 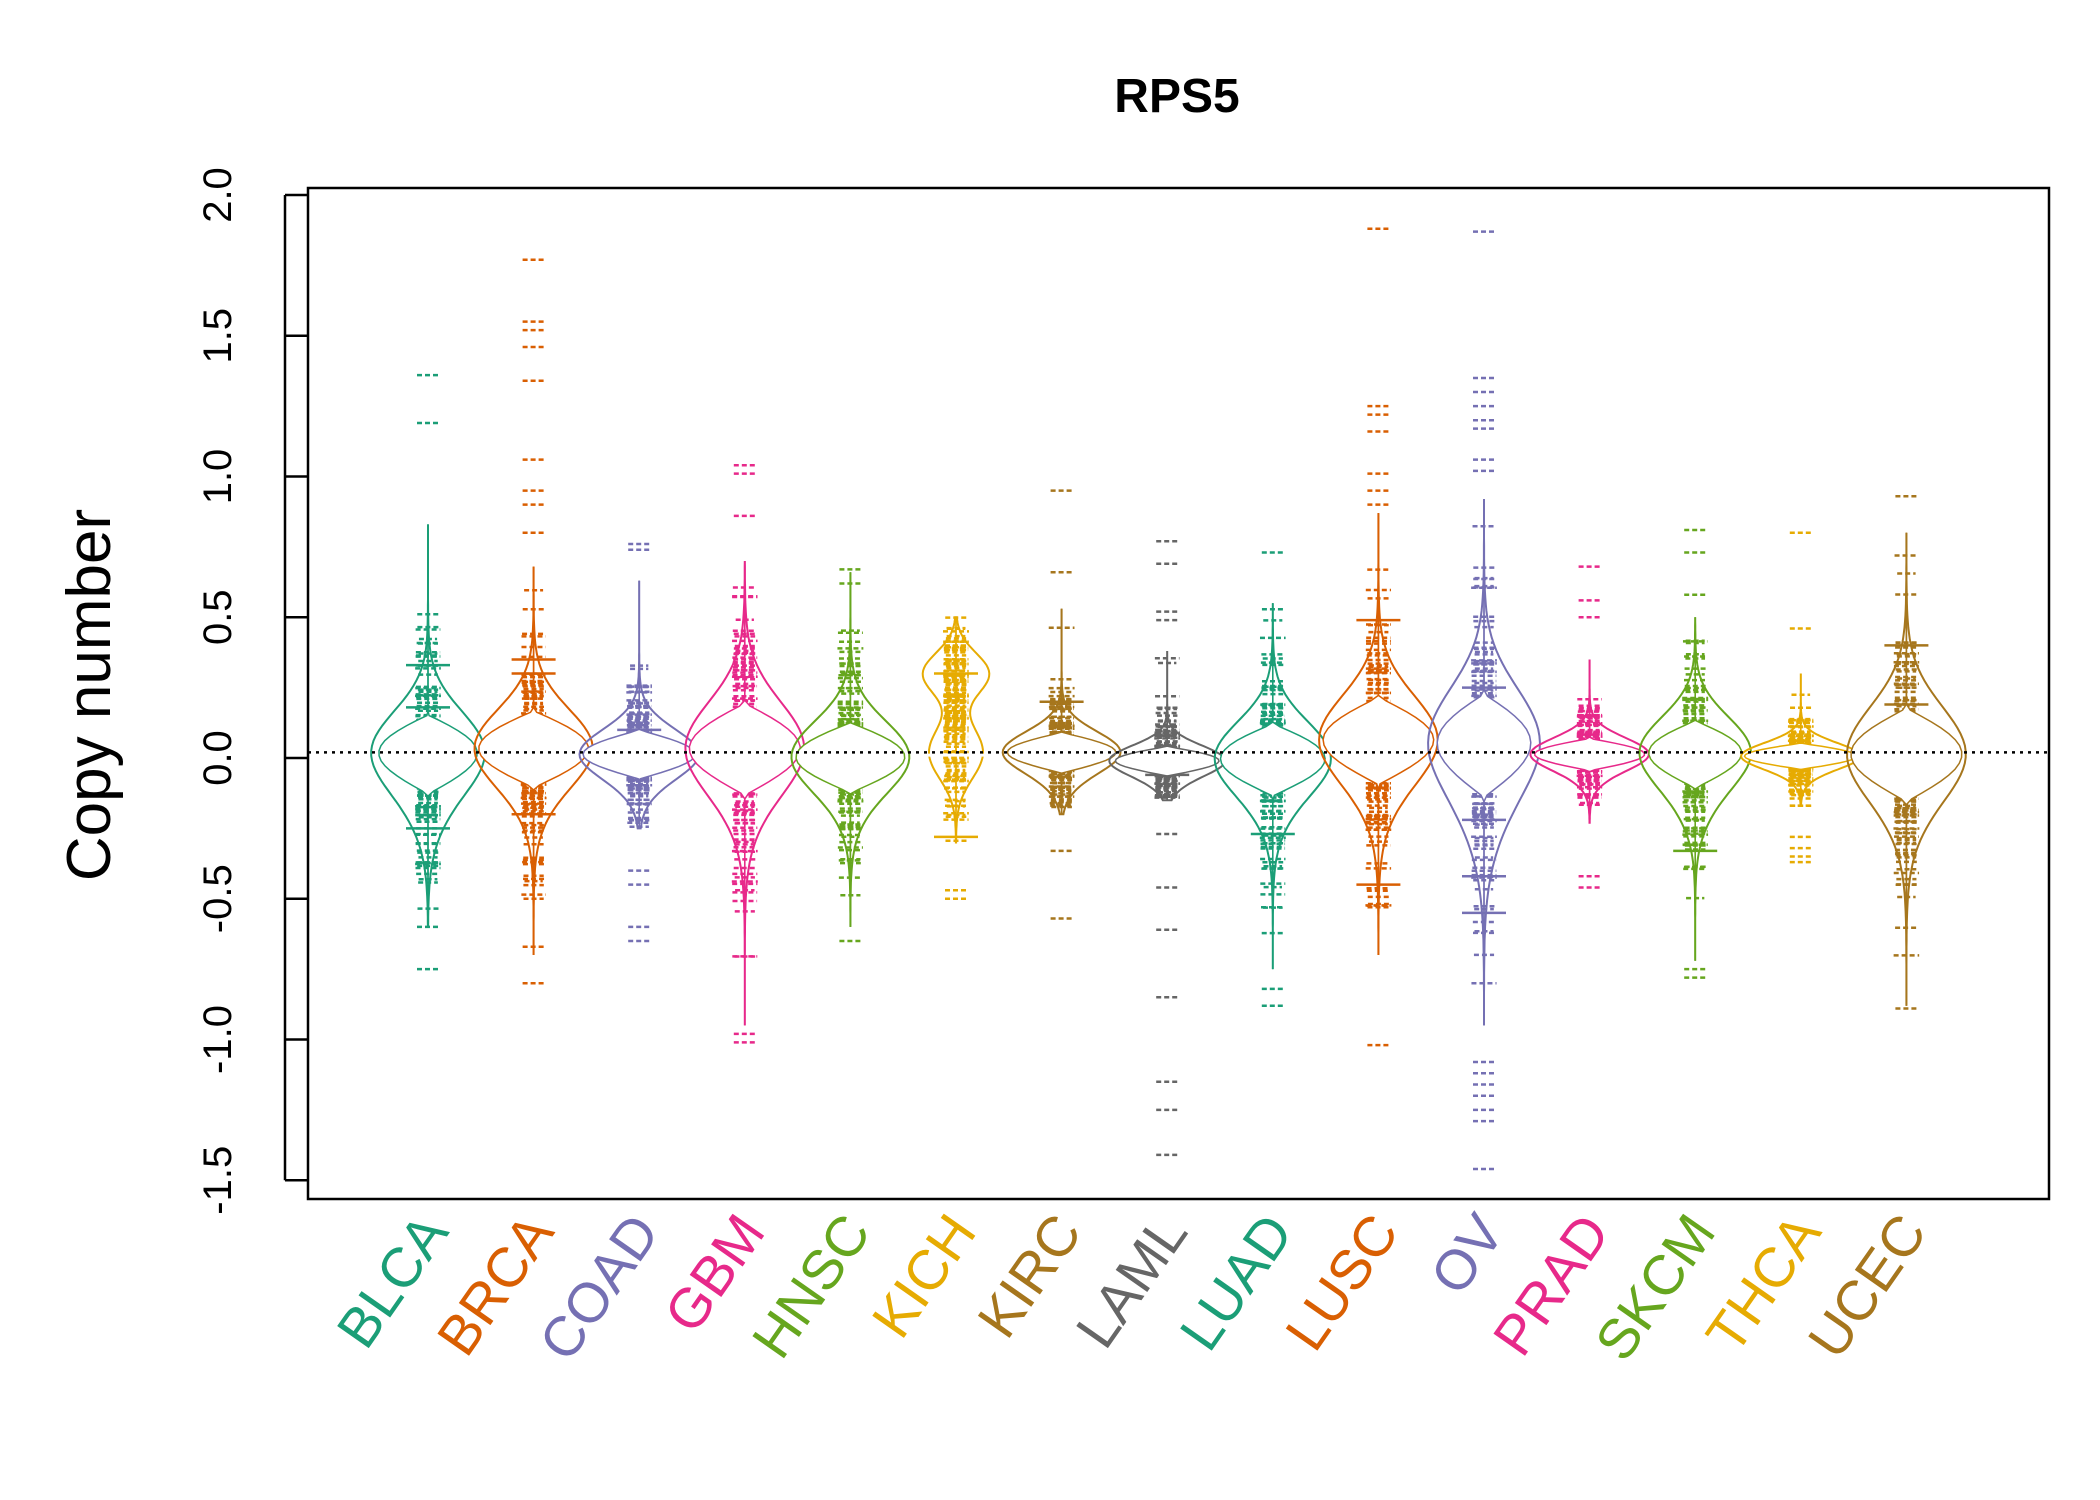 I want to click on bean-ucec, so click(x=1906, y=752).